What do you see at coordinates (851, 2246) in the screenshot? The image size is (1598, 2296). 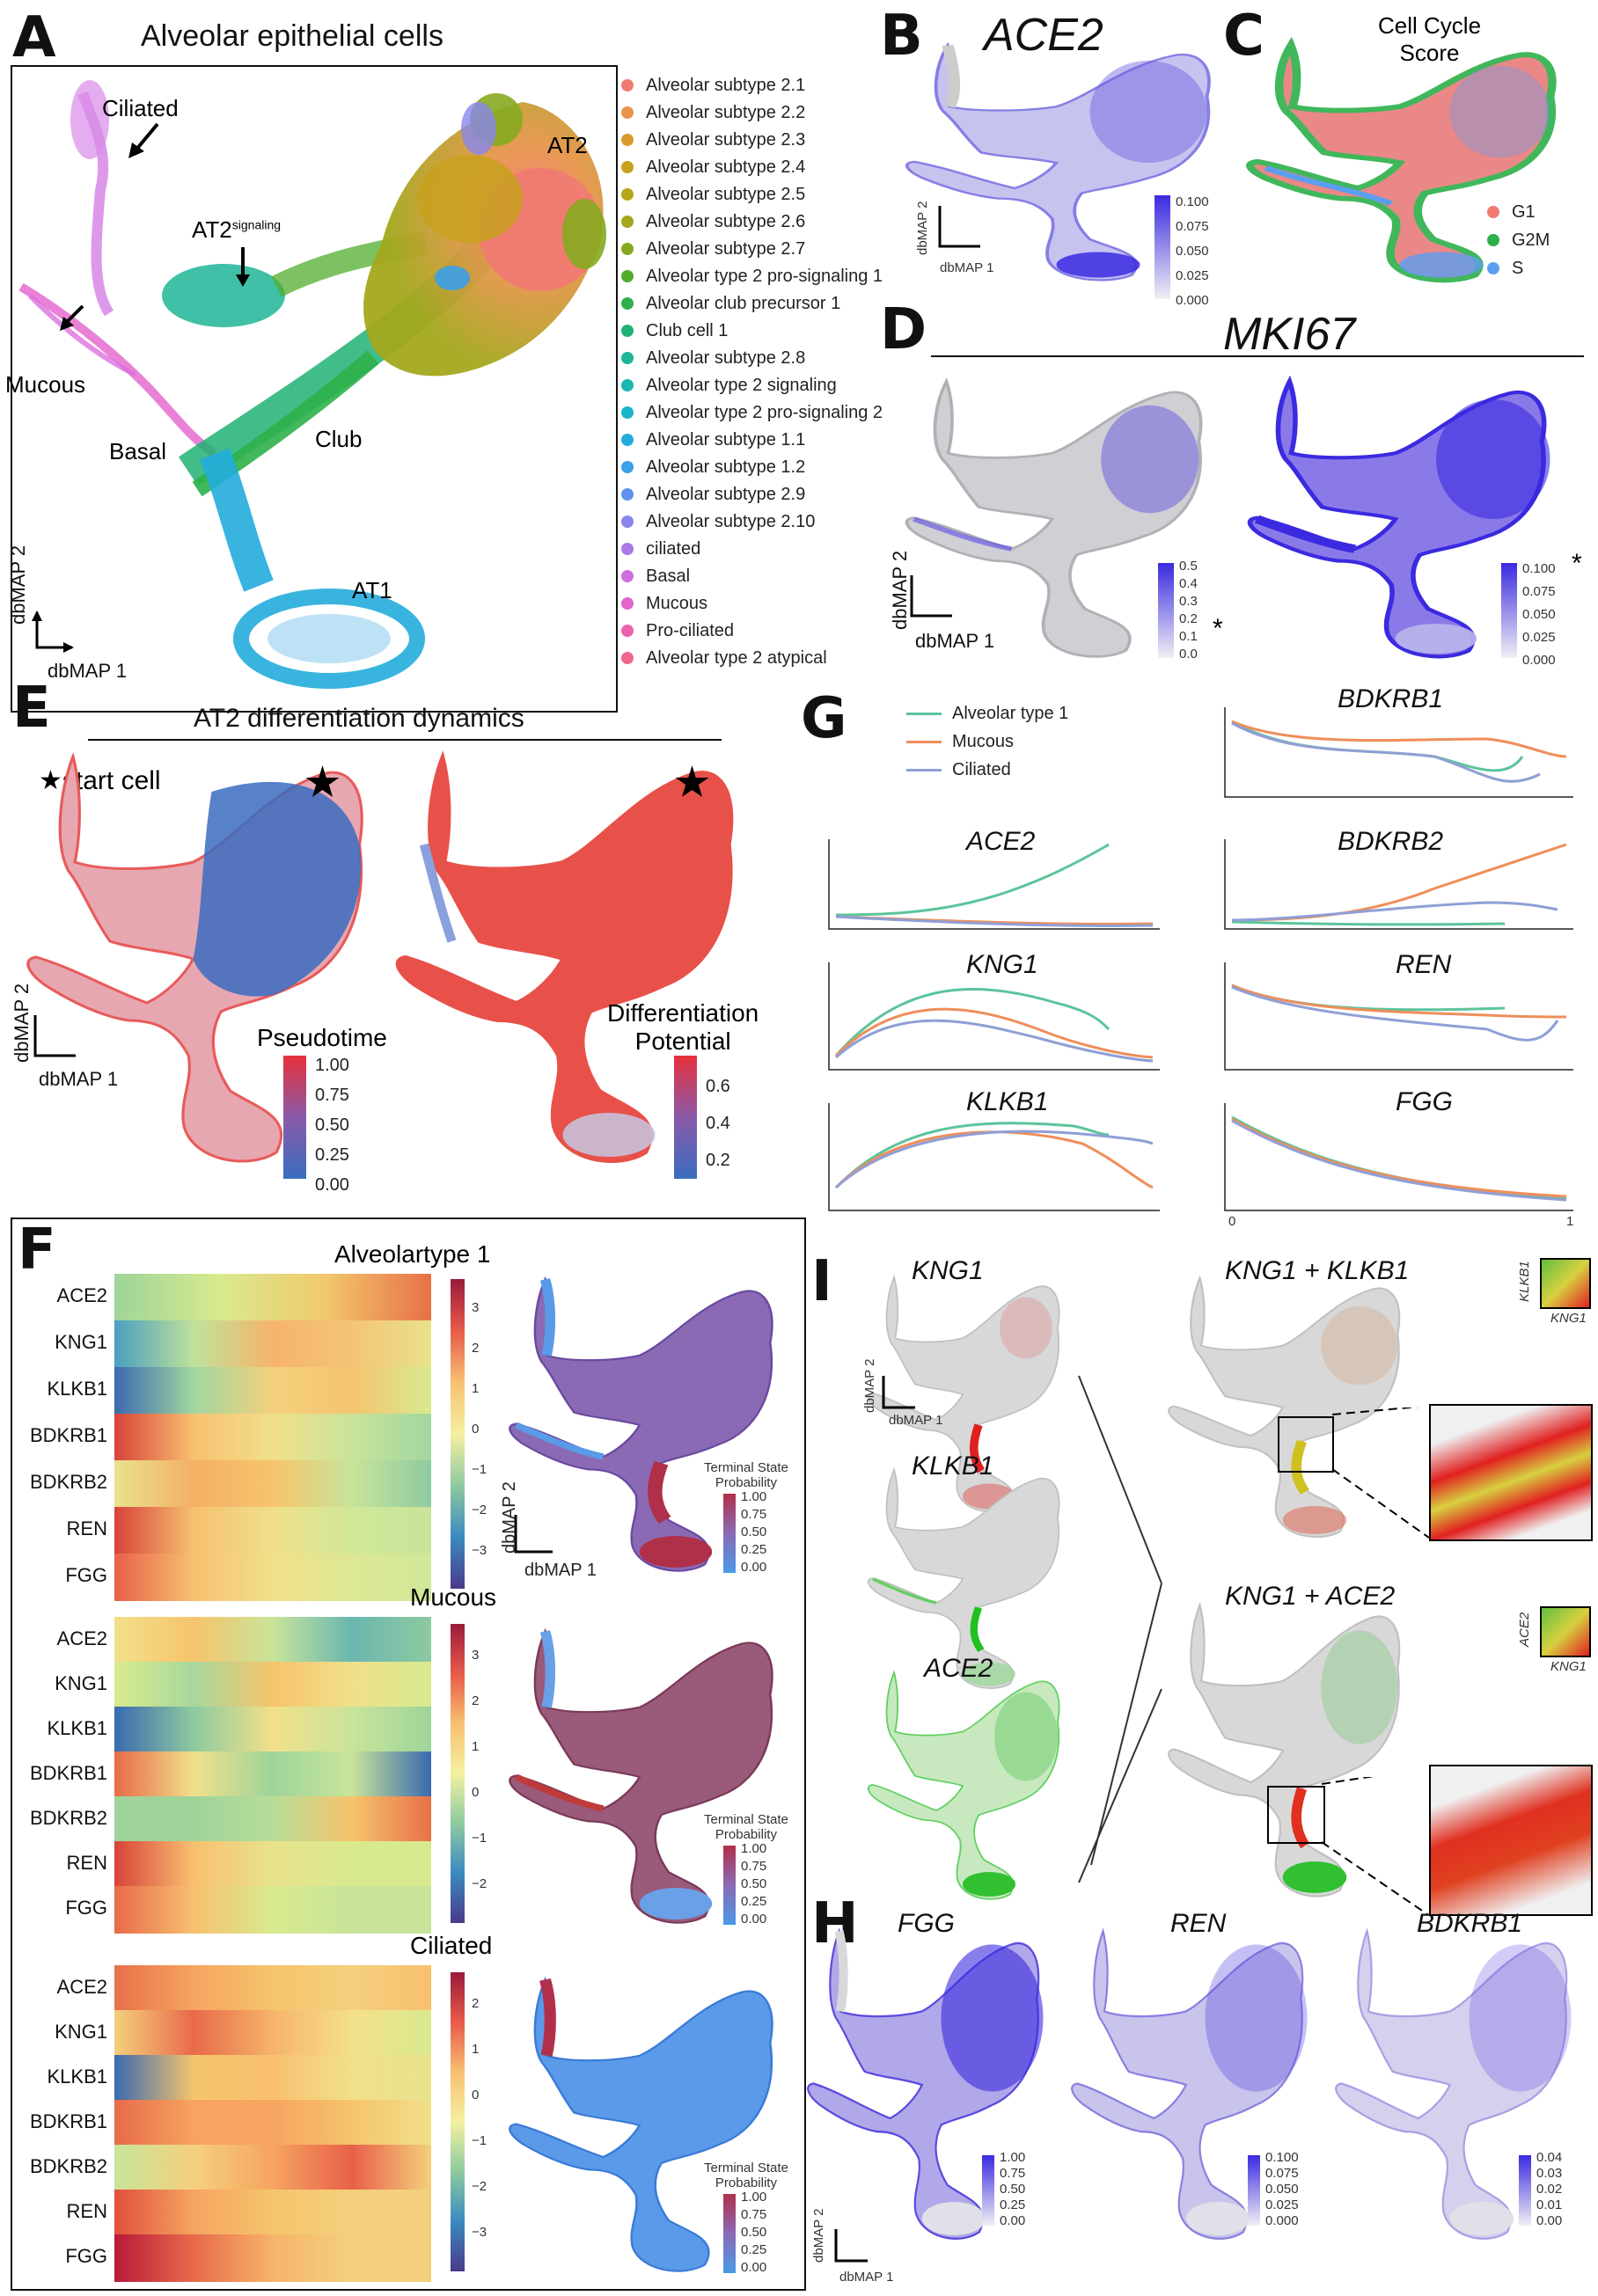 I see `h-axes` at bounding box center [851, 2246].